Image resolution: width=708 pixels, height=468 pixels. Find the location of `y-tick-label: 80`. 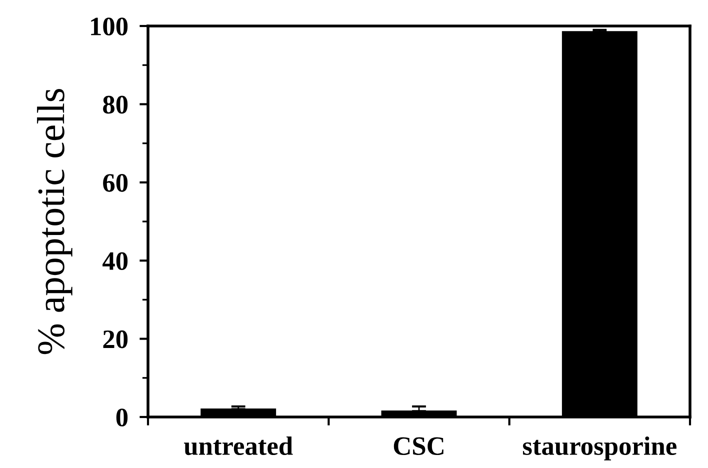

y-tick-label: 80 is located at coordinates (115, 105).